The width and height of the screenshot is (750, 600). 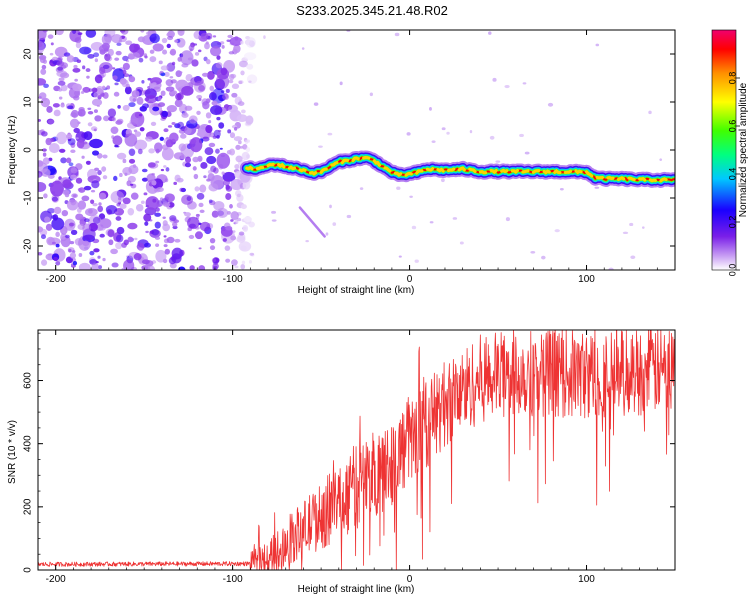 What do you see at coordinates (28, 570) in the screenshot?
I see `snr-y-tick-label: 0` at bounding box center [28, 570].